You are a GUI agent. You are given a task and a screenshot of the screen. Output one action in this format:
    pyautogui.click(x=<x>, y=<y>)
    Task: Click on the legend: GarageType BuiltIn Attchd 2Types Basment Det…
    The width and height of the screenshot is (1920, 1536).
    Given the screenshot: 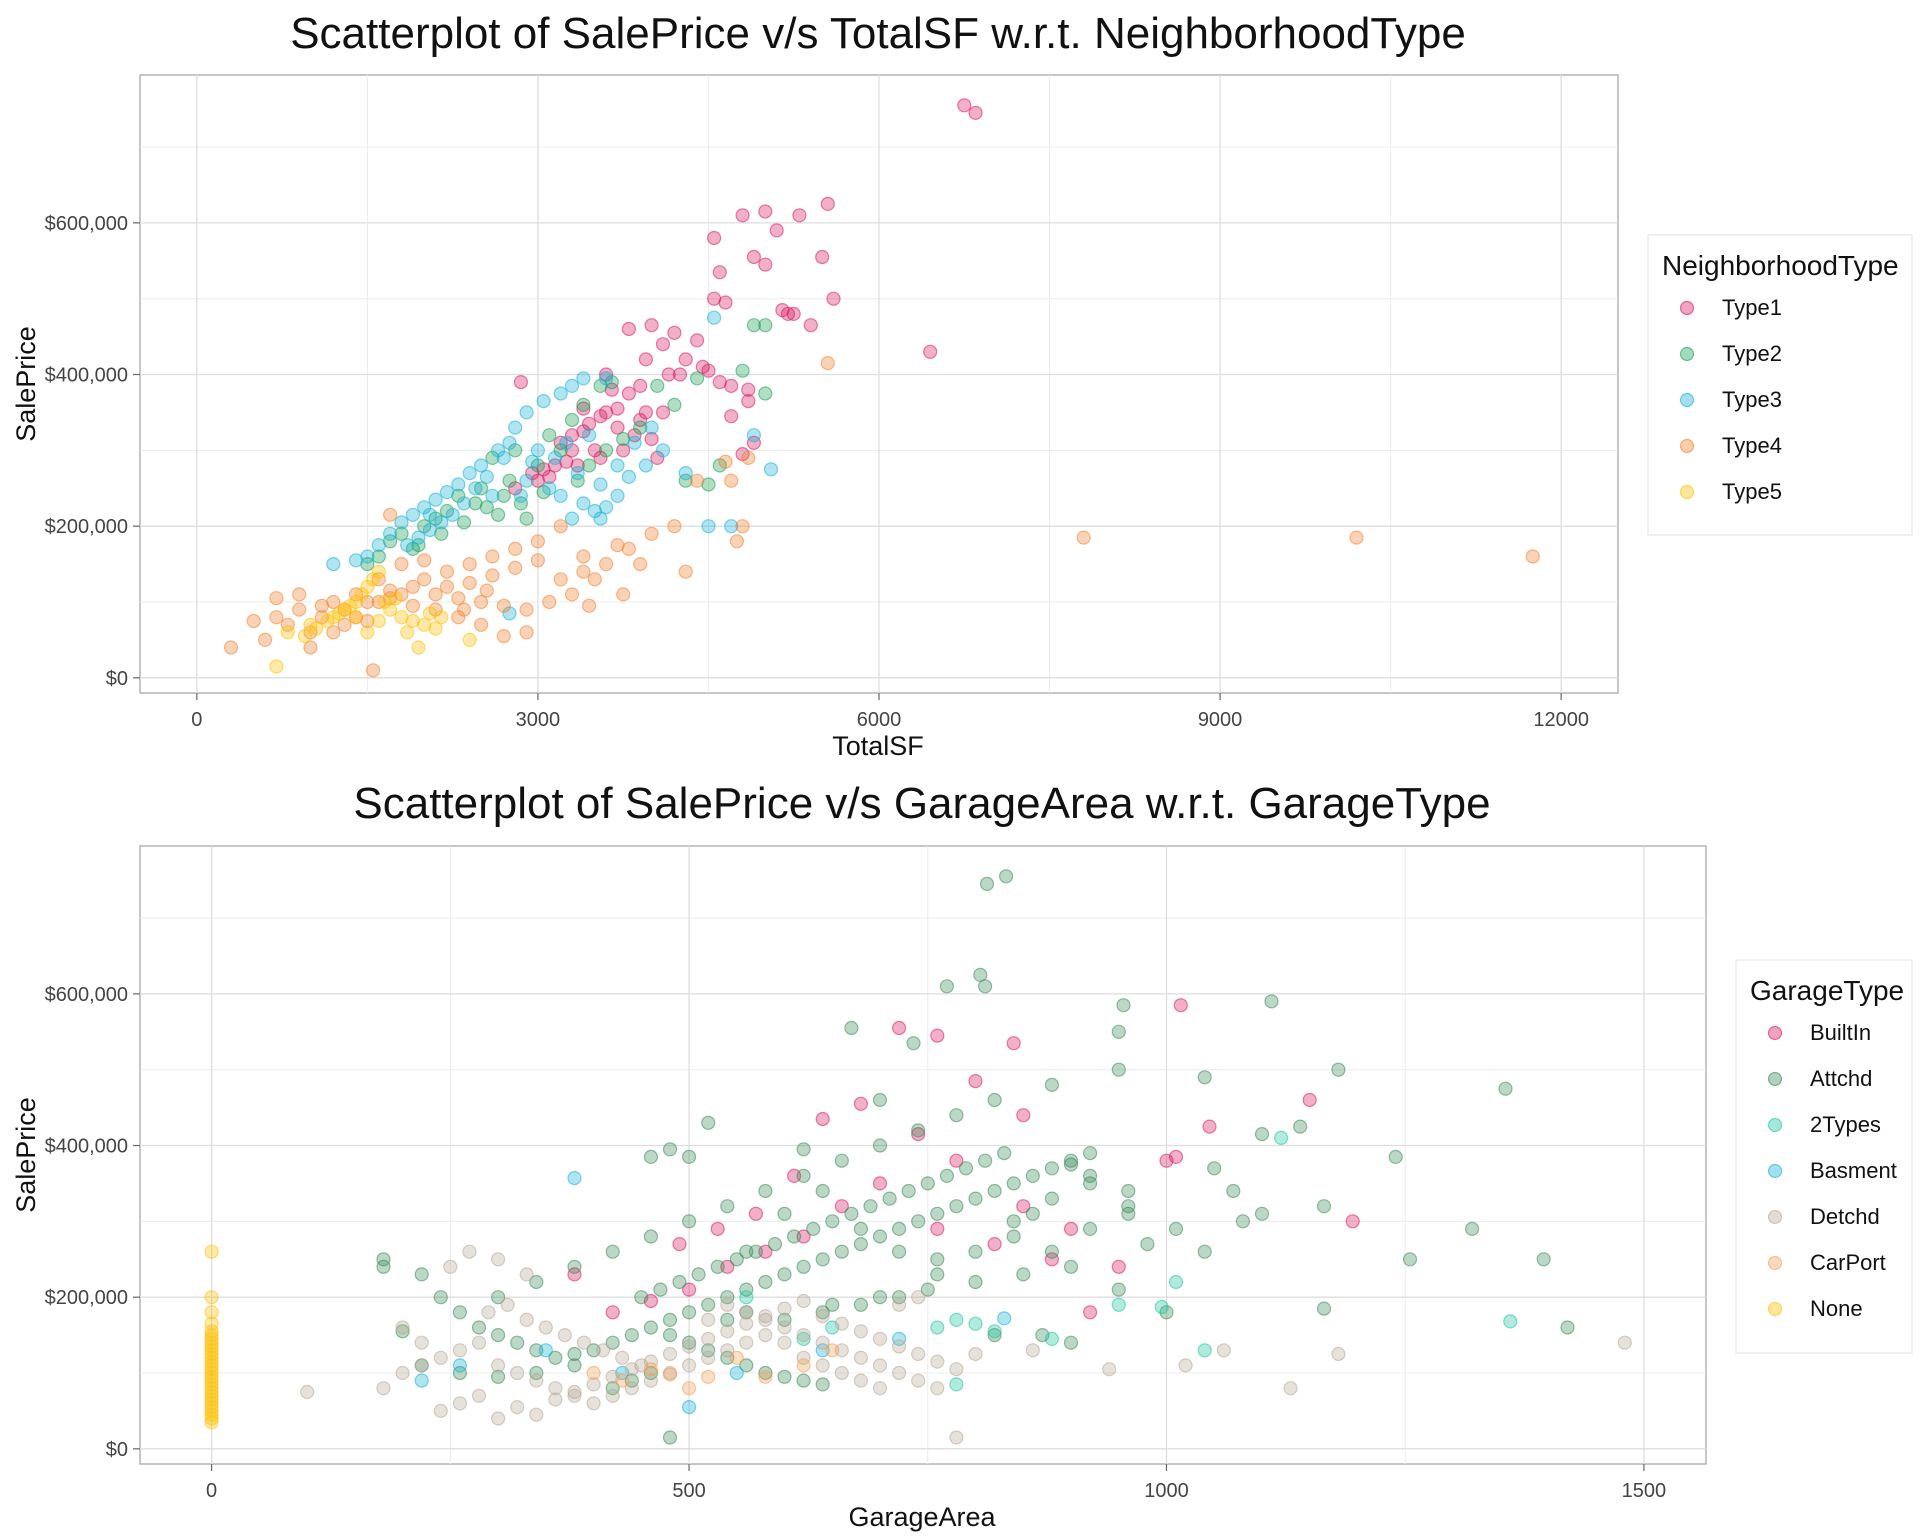 What is the action you would take?
    pyautogui.click(x=1824, y=1156)
    